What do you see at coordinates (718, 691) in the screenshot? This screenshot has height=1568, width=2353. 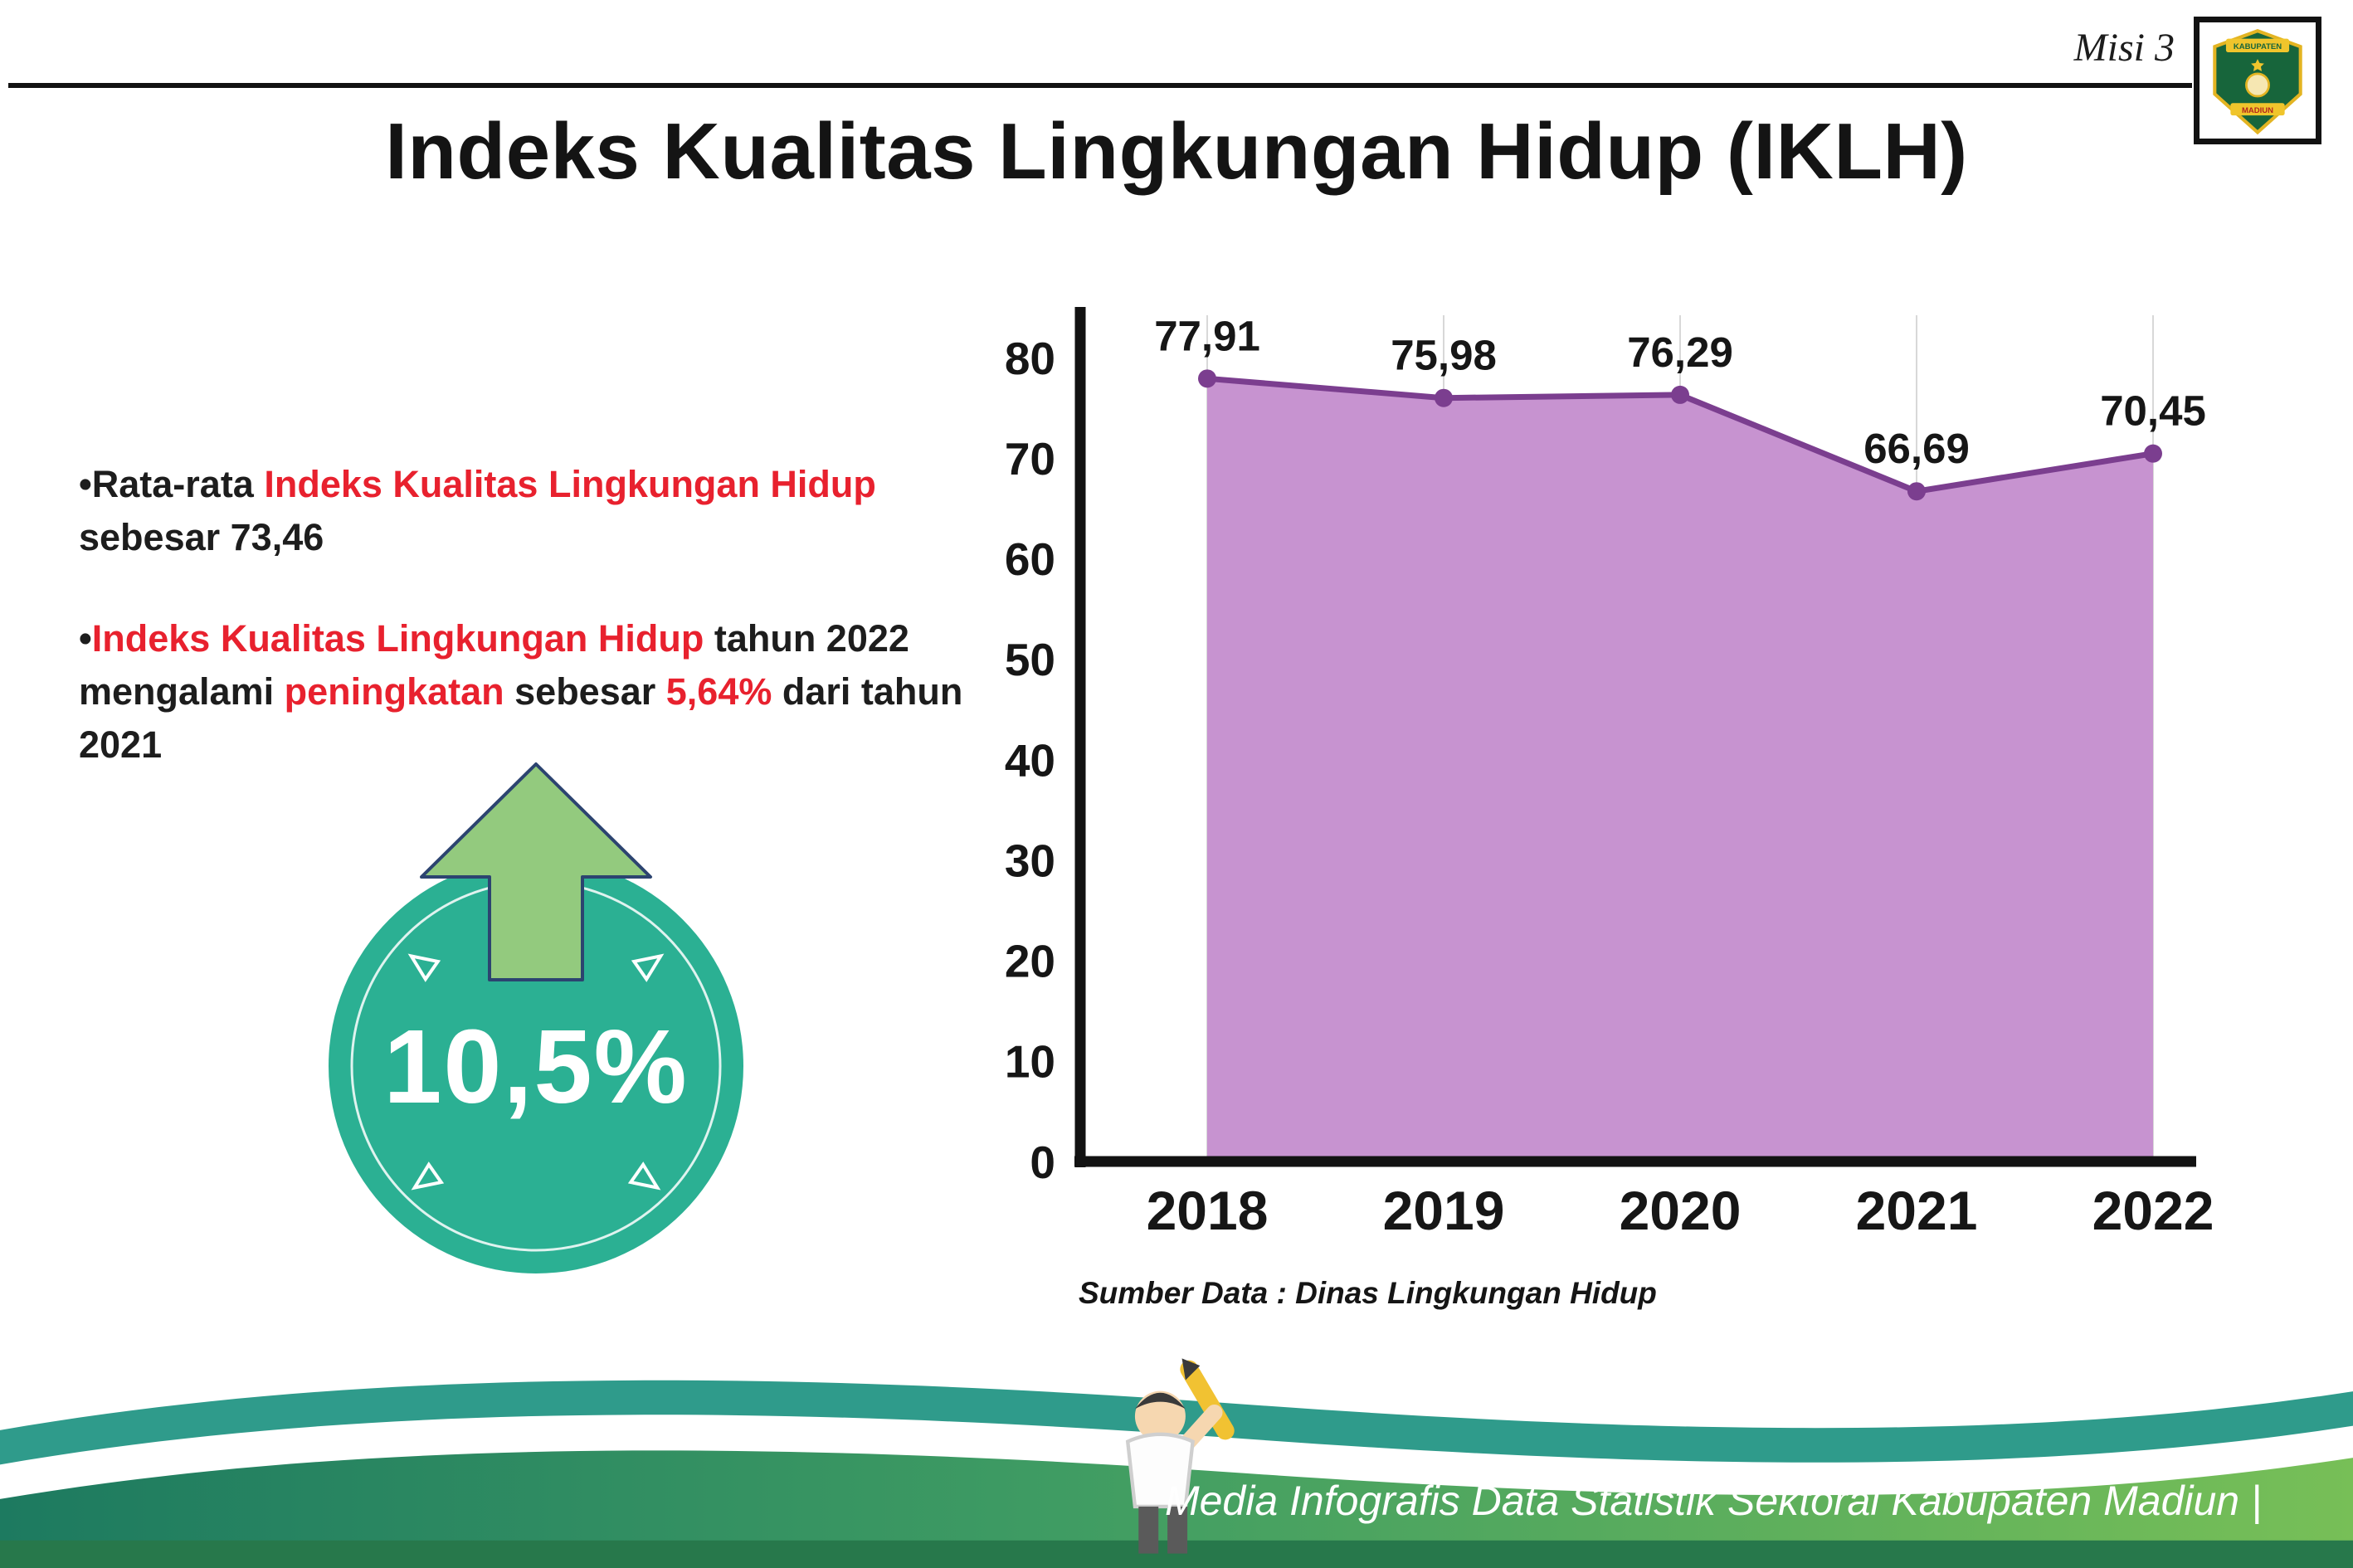 I see `bullet-text-highlight: 5,64%` at bounding box center [718, 691].